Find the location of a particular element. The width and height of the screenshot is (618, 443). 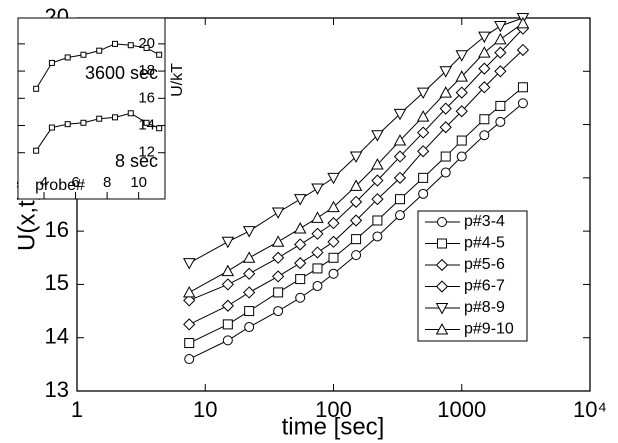

y-tick-label: 18 is located at coordinates (146, 70).